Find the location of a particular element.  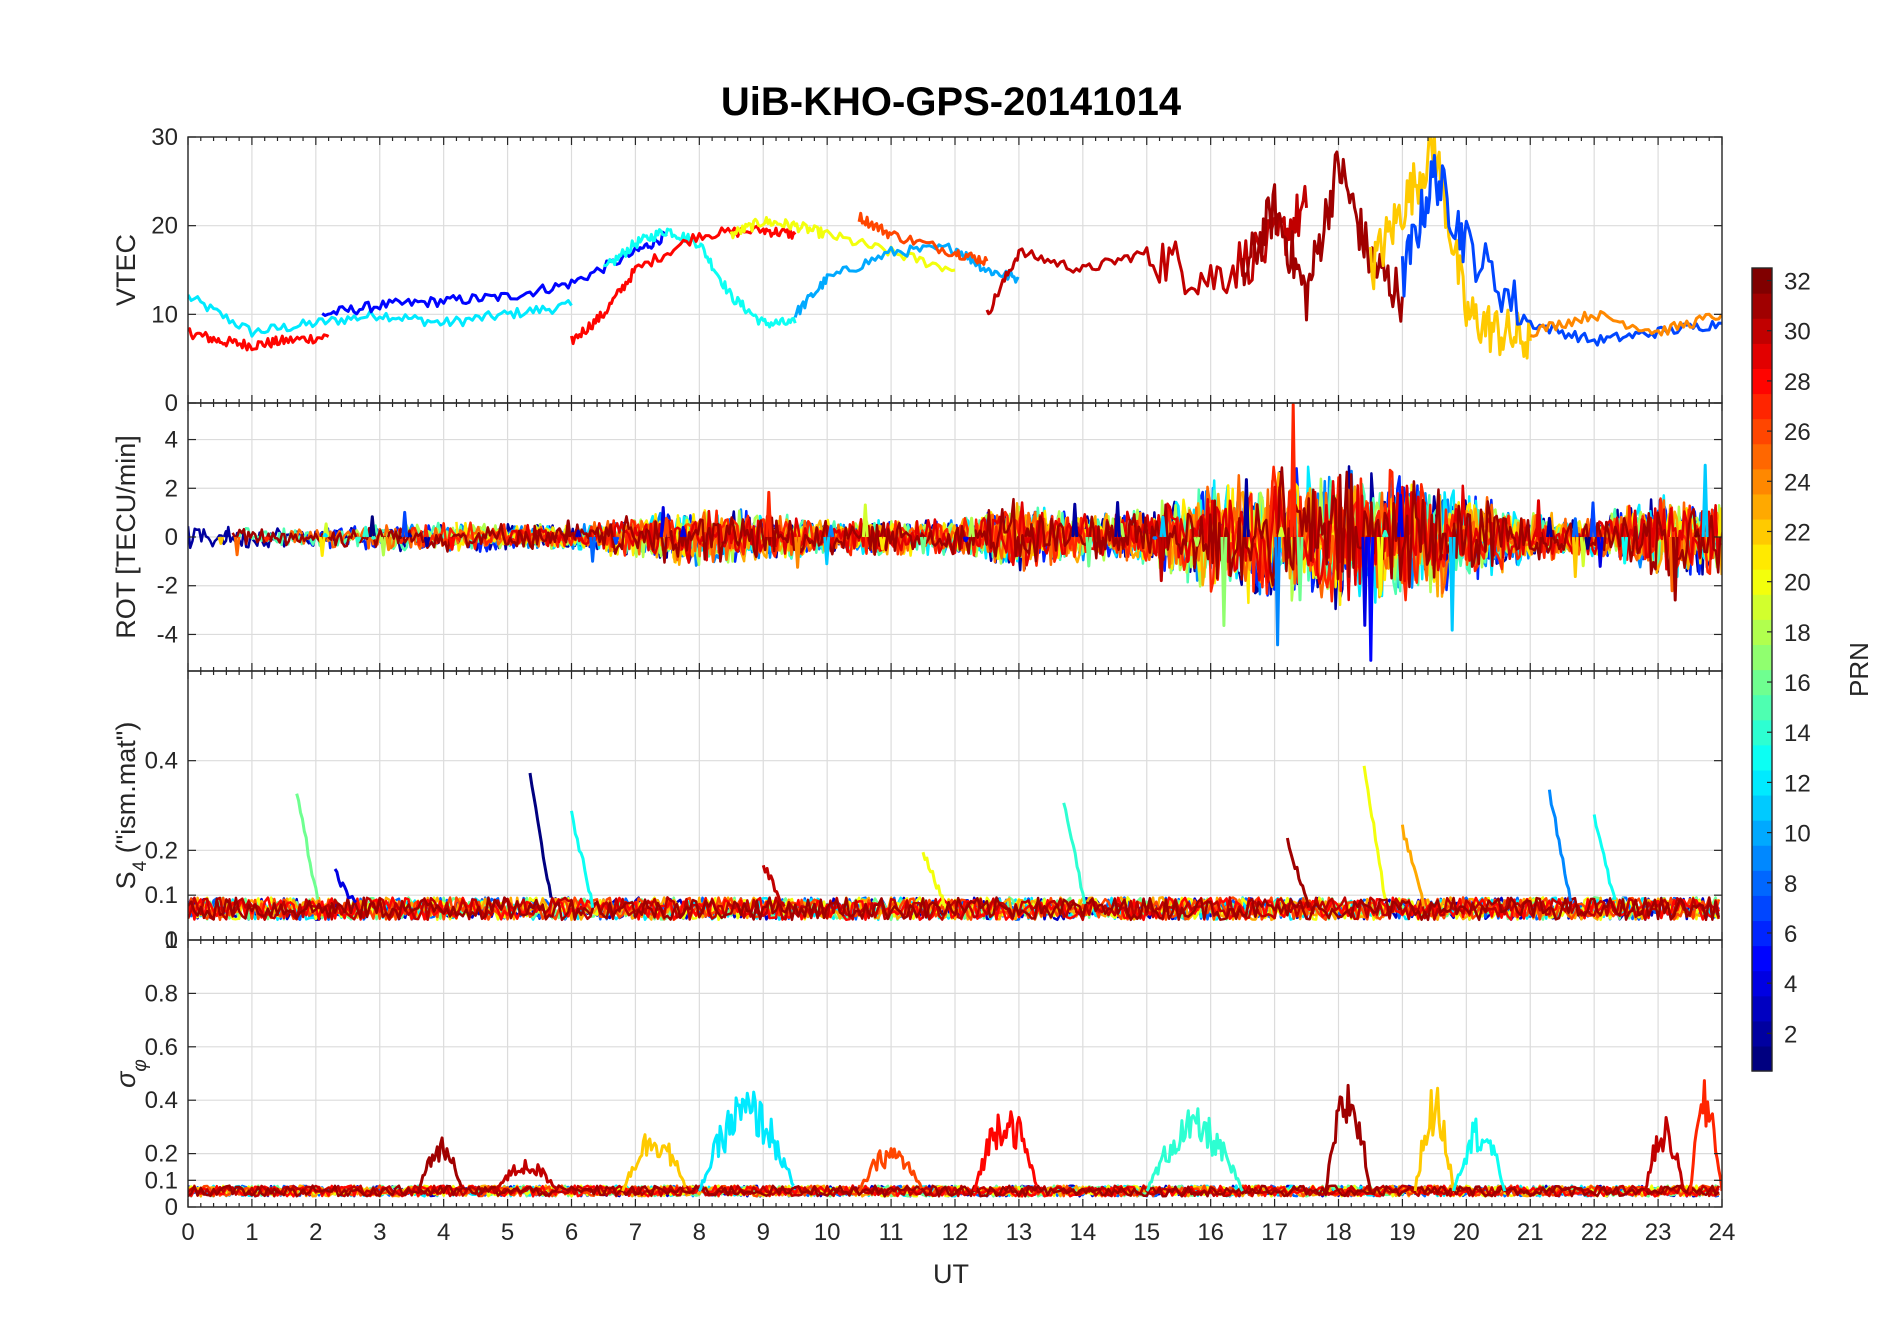

colorbar-tick-label: 20 is located at coordinates (1797, 583).